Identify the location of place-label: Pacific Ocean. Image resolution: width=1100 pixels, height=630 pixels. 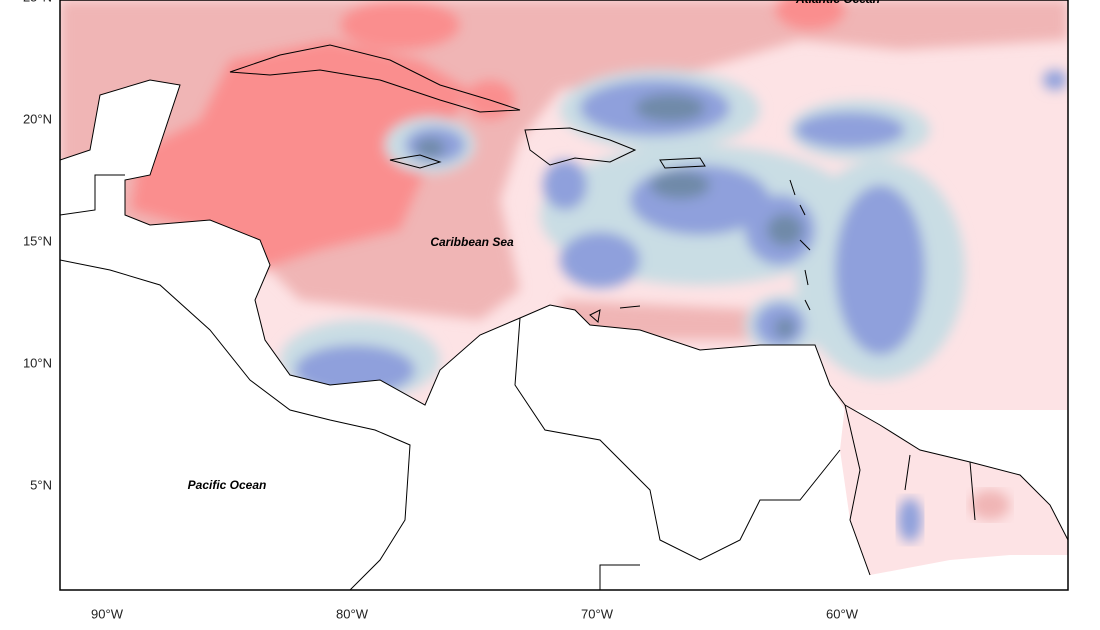
(227, 485).